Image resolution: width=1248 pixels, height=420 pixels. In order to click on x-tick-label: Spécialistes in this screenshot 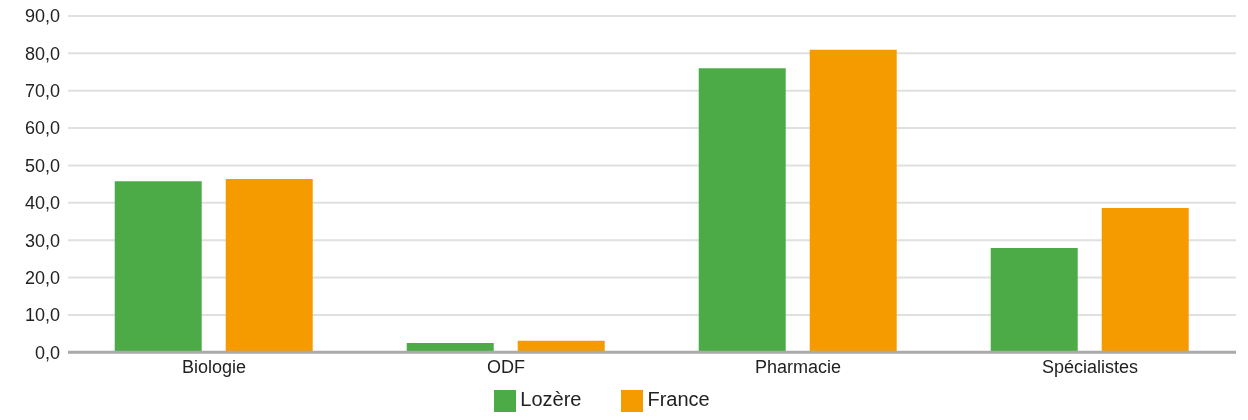, I will do `click(1090, 367)`.